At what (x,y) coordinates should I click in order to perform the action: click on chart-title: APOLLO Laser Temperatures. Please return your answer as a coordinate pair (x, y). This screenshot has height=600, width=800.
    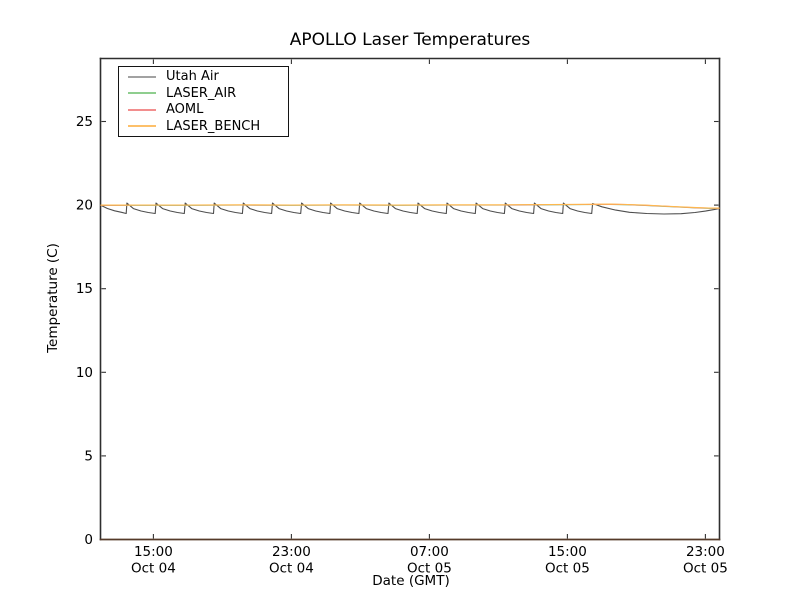
    Looking at the image, I should click on (410, 40).